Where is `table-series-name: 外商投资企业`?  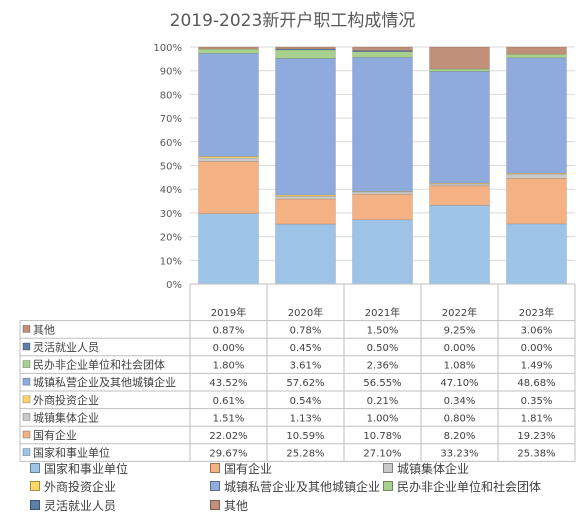
table-series-name: 外商投资企业 is located at coordinates (66, 400).